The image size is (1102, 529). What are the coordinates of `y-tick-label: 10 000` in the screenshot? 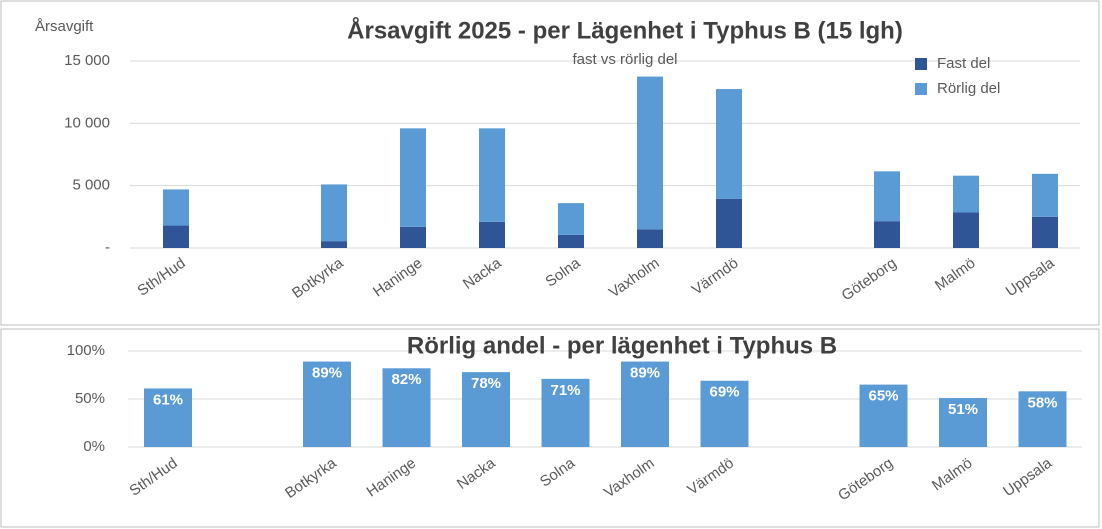 It's located at (87, 122).